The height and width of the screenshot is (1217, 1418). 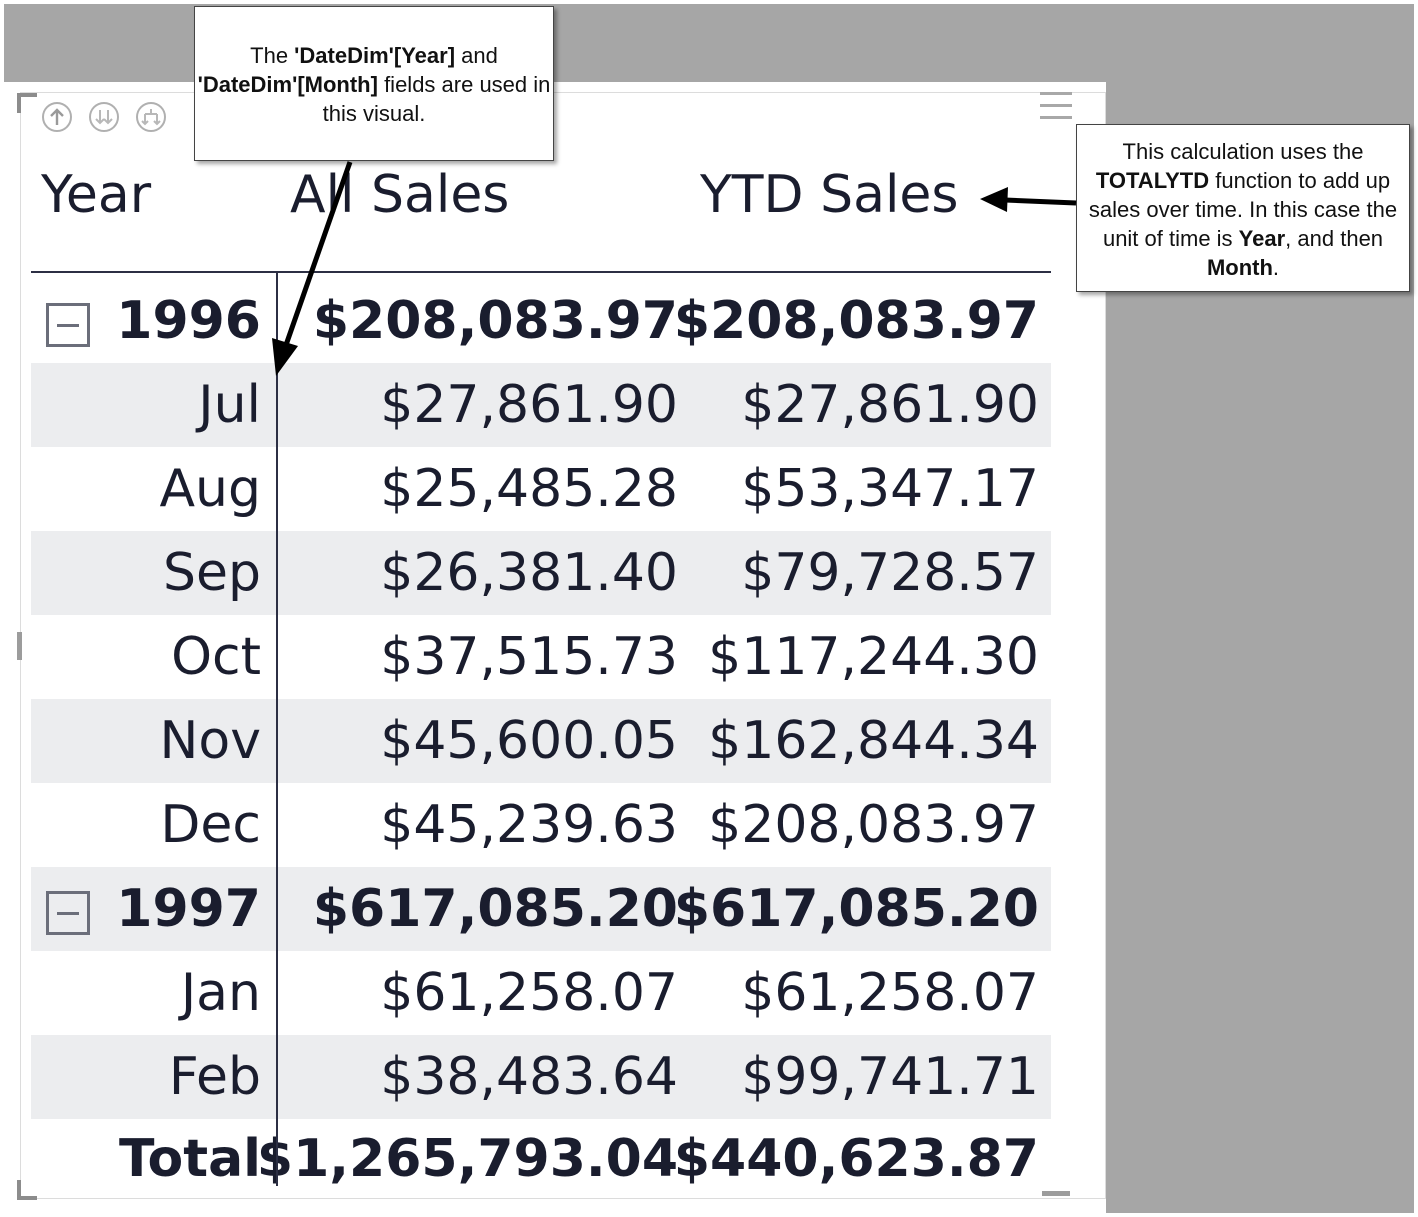 What do you see at coordinates (1262, 238) in the screenshot?
I see `callout-text-run: Year` at bounding box center [1262, 238].